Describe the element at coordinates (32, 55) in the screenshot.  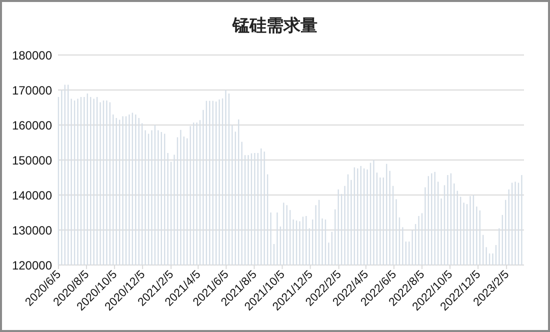
I see `y-tick-label: 180000` at that location.